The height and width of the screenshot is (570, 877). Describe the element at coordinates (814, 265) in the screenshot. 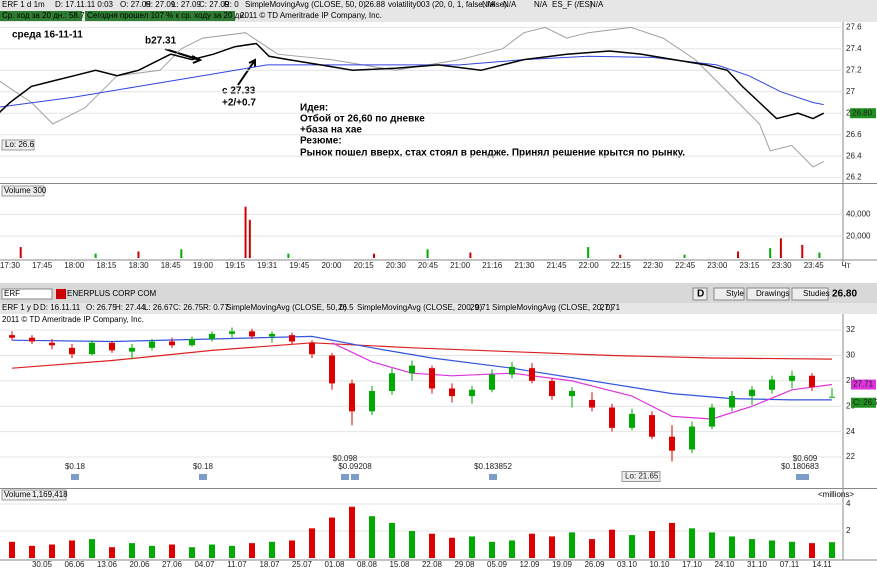

I see `x-tick-label: 23:45` at that location.